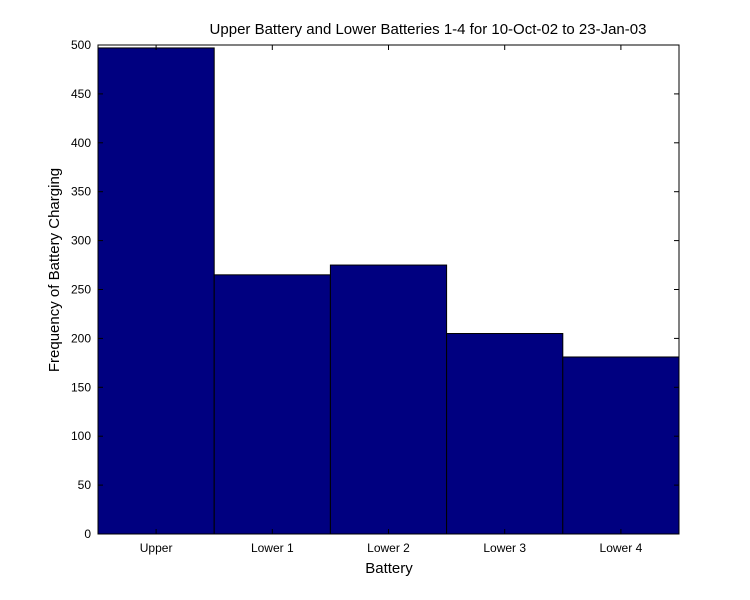 The width and height of the screenshot is (750, 600). What do you see at coordinates (621, 548) in the screenshot?
I see `x-tick-label: Lower 4` at bounding box center [621, 548].